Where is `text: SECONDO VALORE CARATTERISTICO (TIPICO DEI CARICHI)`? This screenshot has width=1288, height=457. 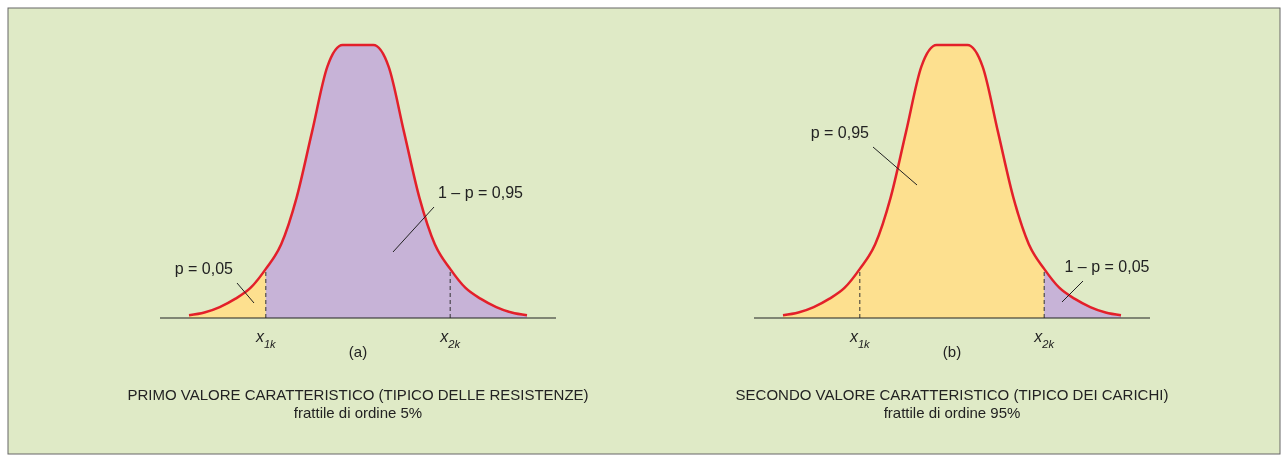 text: SECONDO VALORE CARATTERISTICO (TIPICO DEI CARICHI) is located at coordinates (952, 394).